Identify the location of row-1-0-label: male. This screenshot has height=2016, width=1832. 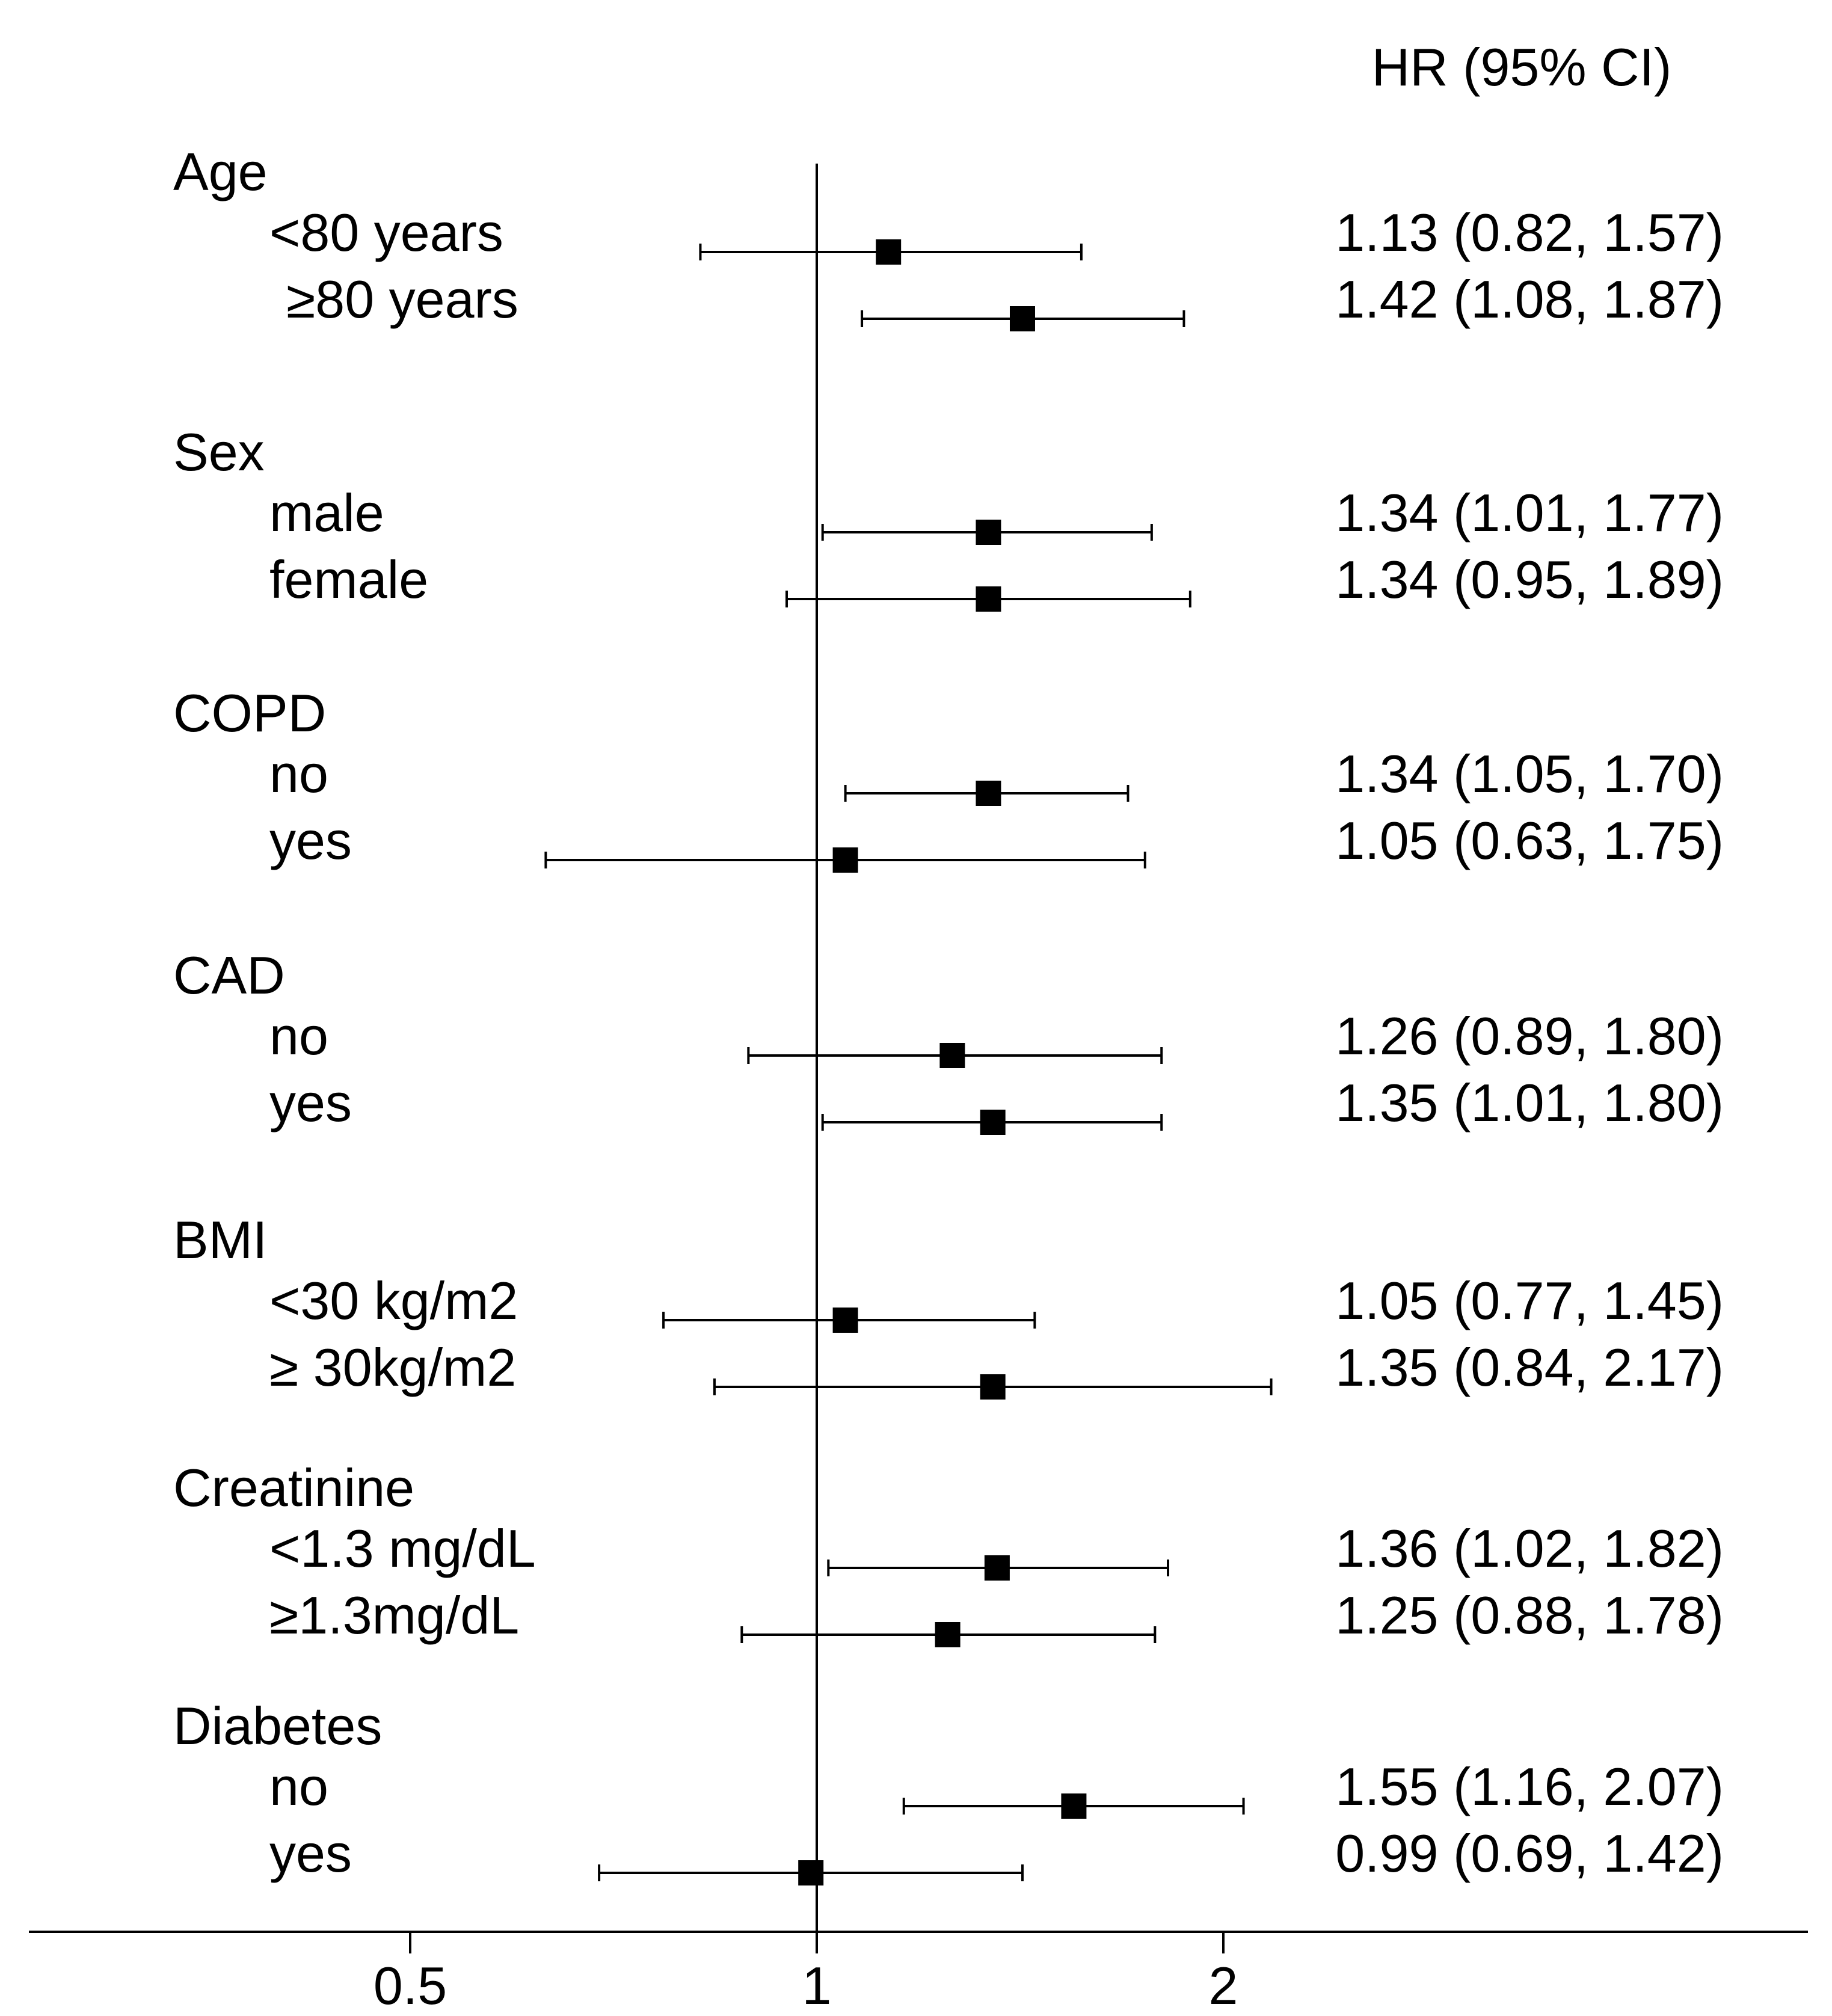
(327, 512).